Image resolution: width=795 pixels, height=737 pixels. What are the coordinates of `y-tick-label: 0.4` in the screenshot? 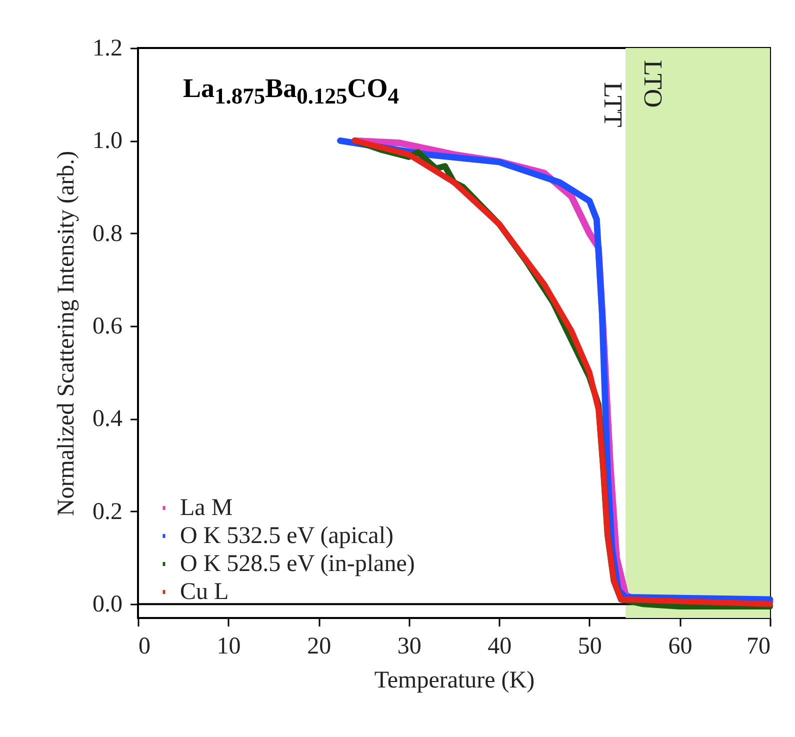 It's located at (107, 419).